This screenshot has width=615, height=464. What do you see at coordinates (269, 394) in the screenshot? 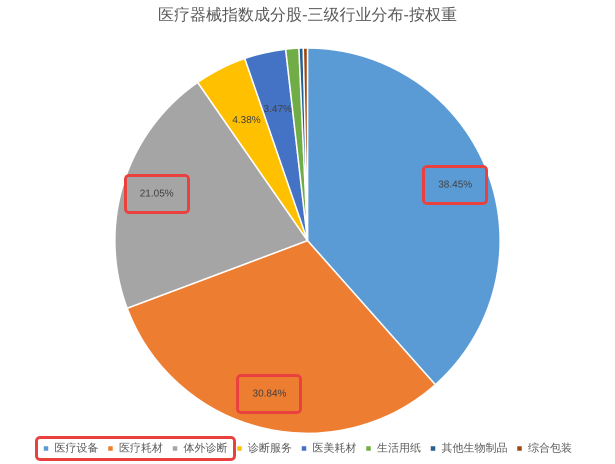
I see `data-label: 30.84%` at bounding box center [269, 394].